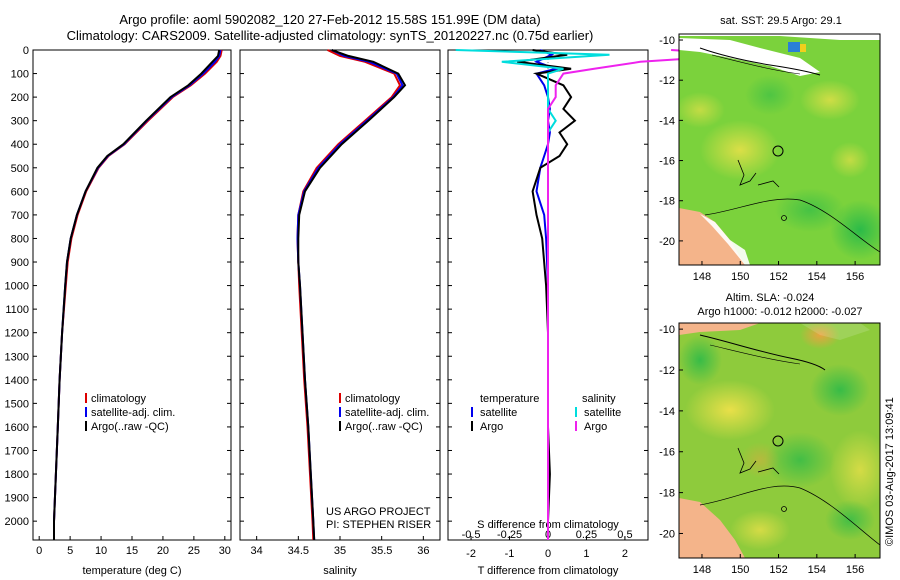 This screenshot has width=900, height=580. Describe the element at coordinates (779, 149) in the screenshot. I see `sst-map` at that location.